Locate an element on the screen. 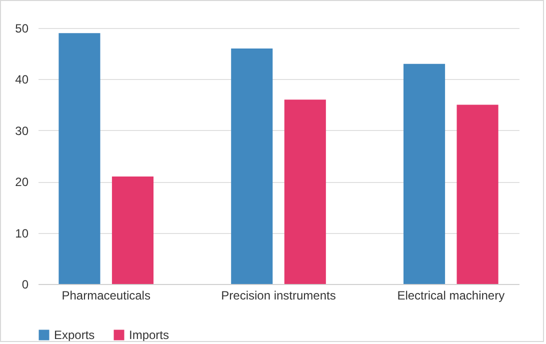  y-tick-label: 40 is located at coordinates (22, 79).